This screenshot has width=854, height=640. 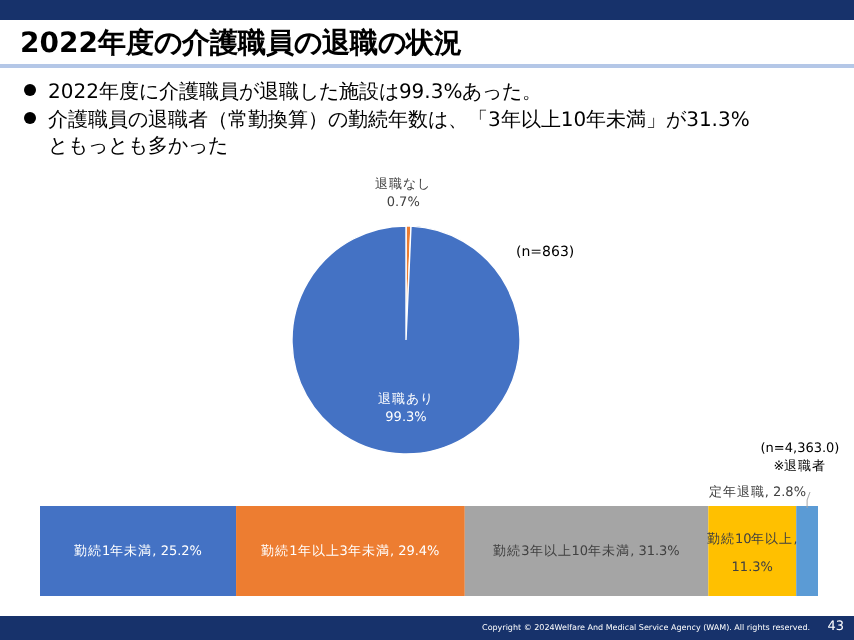 What do you see at coordinates (295, 92) in the screenshot?
I see `text: 2022年度に介護職員が退職した施設は99.3%あった。` at bounding box center [295, 92].